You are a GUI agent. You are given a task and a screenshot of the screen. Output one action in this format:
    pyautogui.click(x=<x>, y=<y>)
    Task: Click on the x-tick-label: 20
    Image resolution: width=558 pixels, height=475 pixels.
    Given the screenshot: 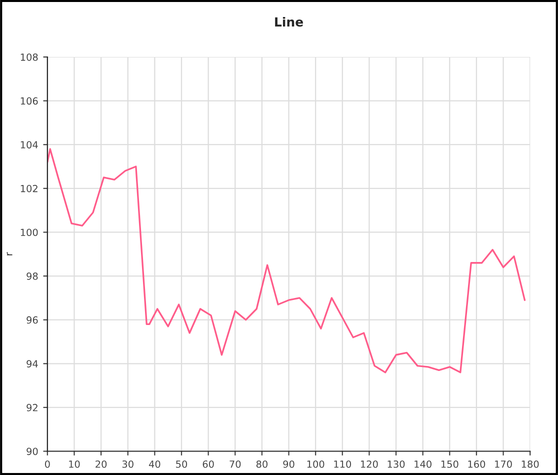 What is the action you would take?
    pyautogui.click(x=101, y=464)
    